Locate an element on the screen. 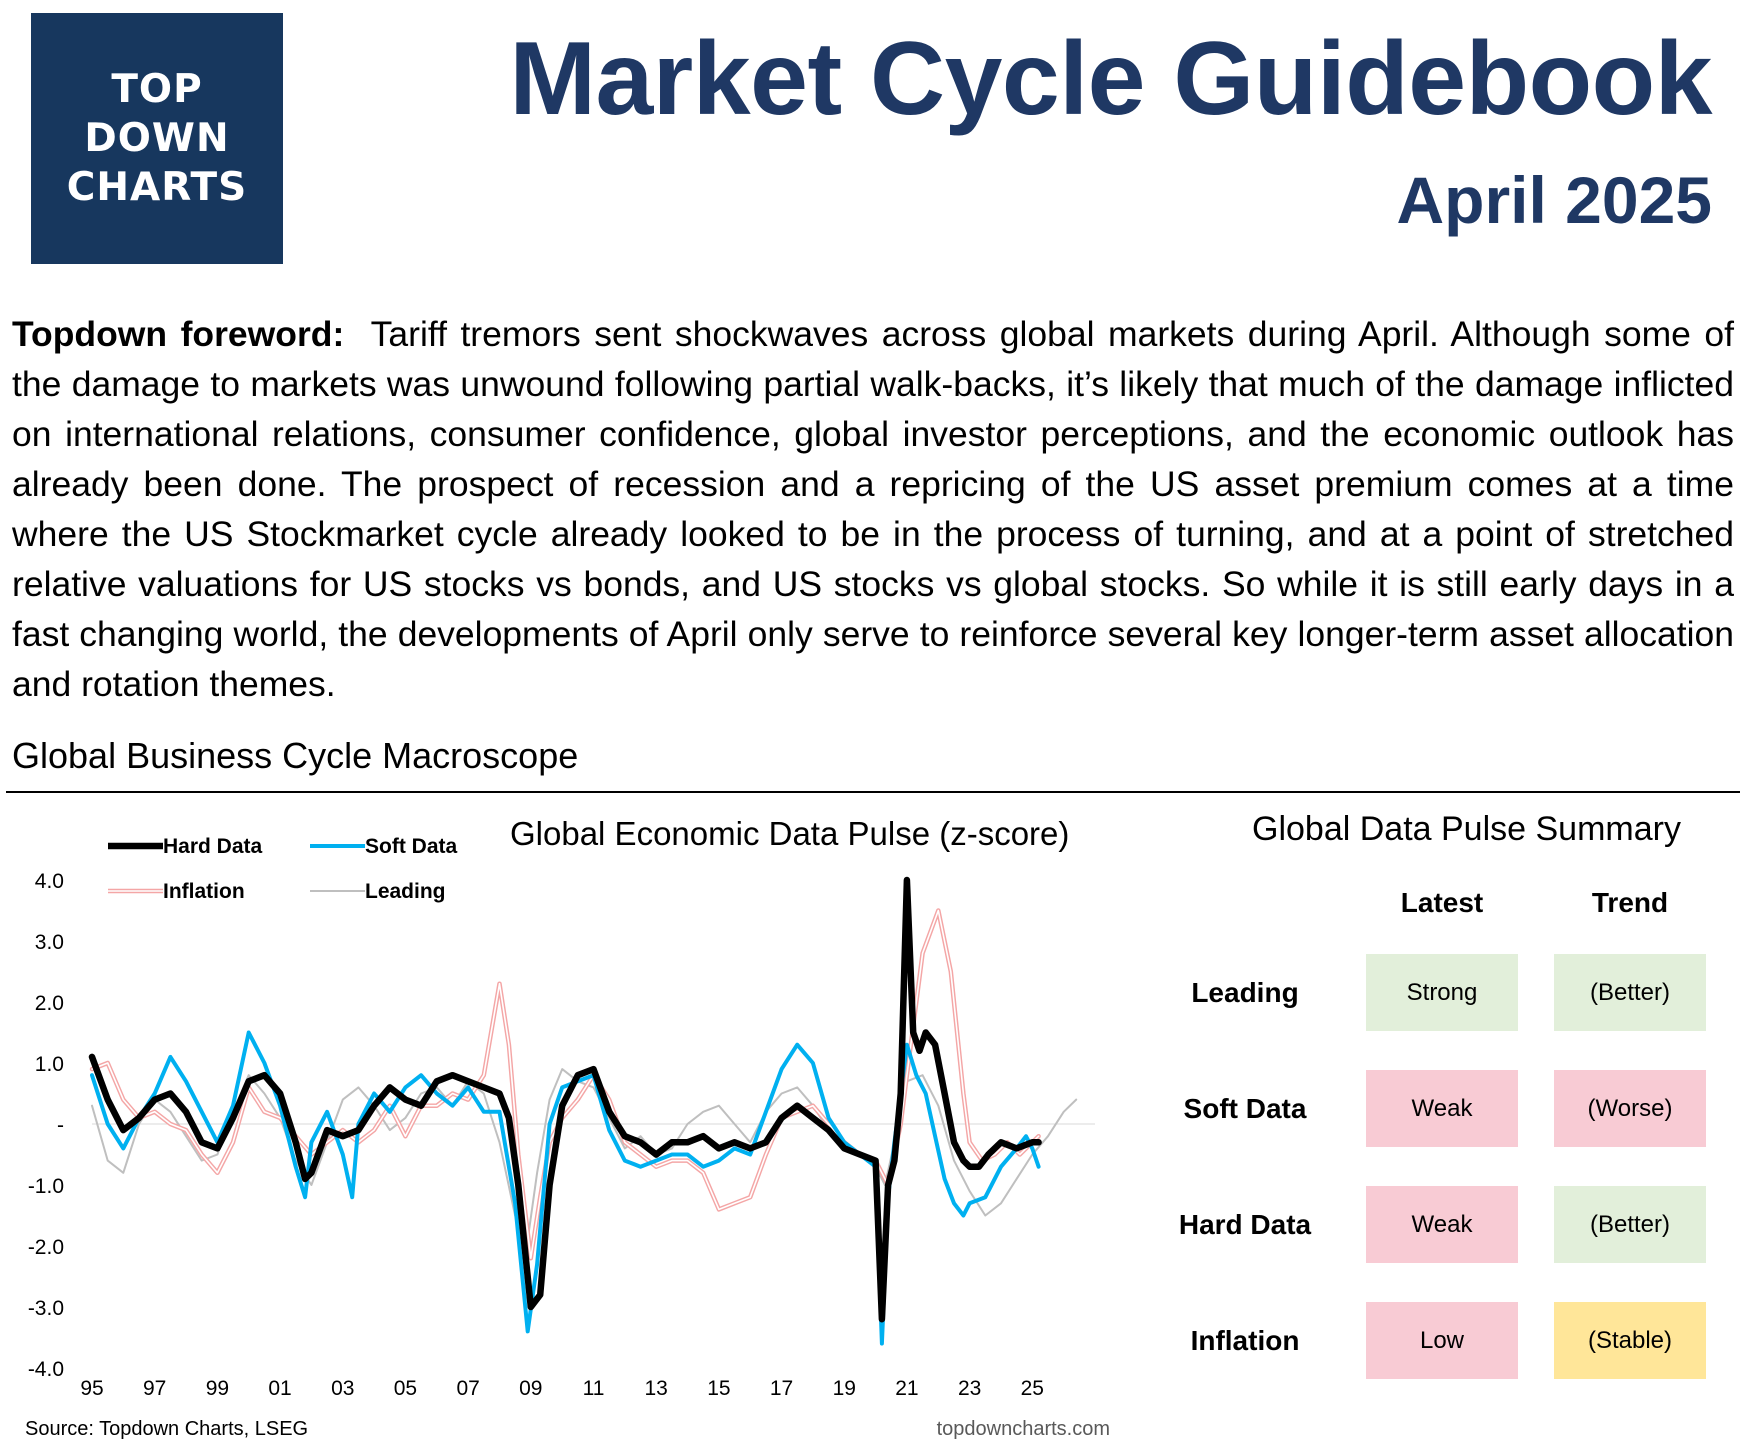  x-tick-label: 09 is located at coordinates (530, 1388).